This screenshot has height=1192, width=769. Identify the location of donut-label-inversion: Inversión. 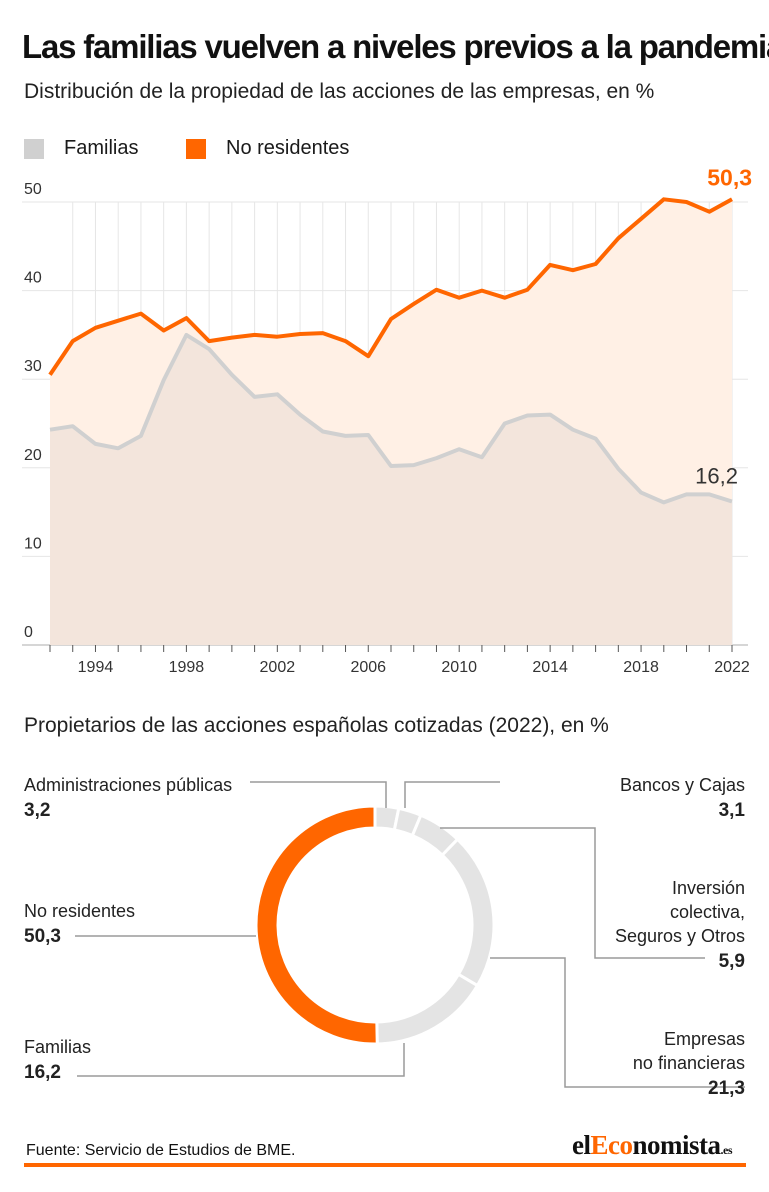
(708, 888).